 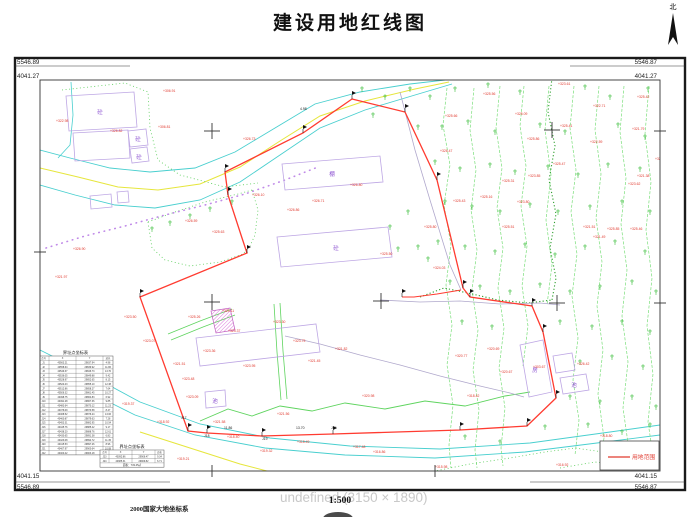 What do you see at coordinates (486, 197) in the screenshot?
I see `elevation-label: +325.16` at bounding box center [486, 197].